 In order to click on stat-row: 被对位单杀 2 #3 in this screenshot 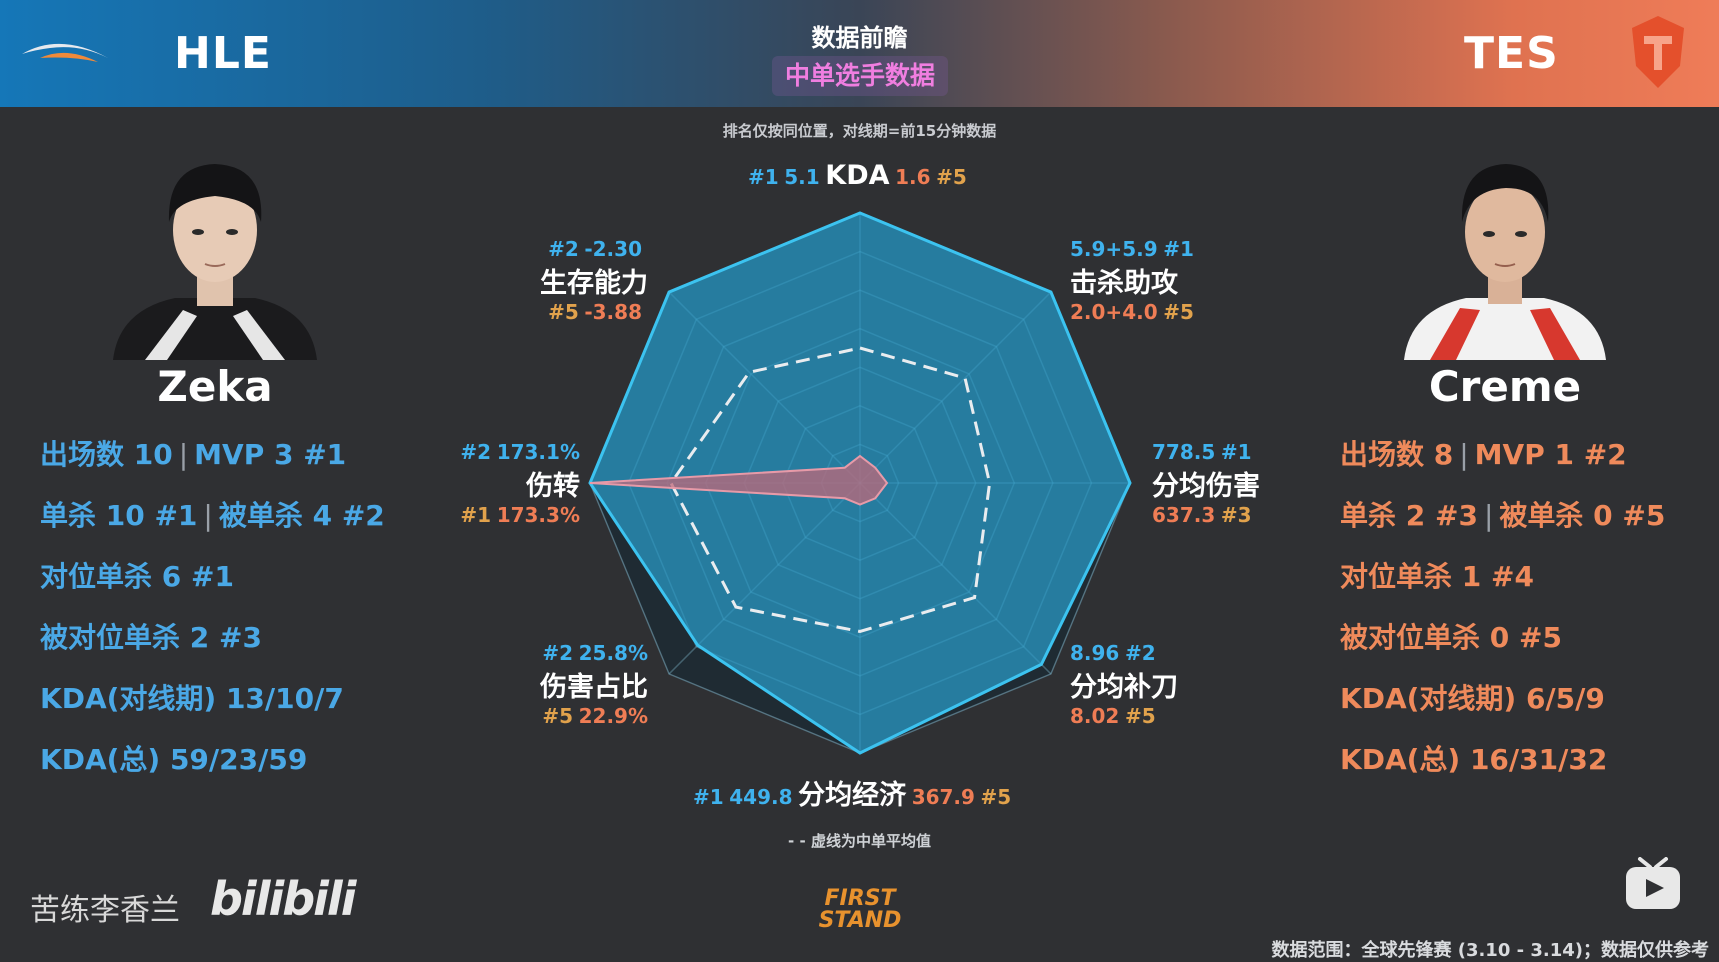, I will do `click(212, 648)`.